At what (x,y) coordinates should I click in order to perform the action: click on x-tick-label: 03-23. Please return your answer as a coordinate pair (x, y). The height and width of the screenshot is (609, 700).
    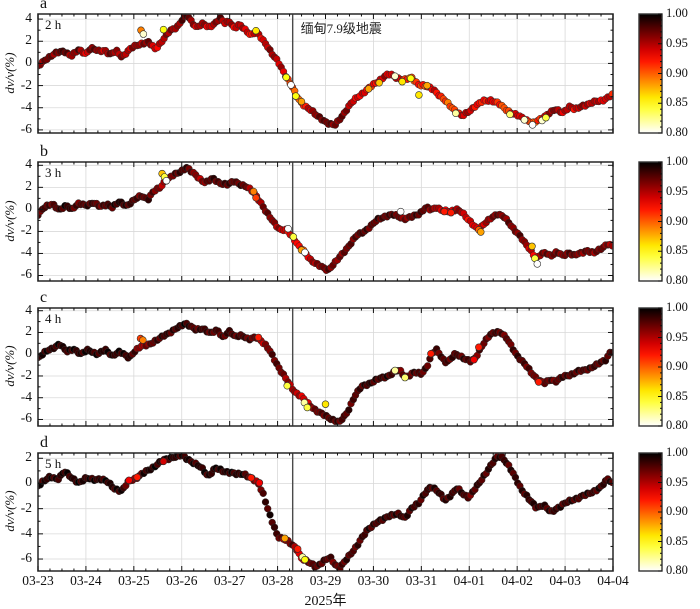
    Looking at the image, I should click on (38, 580).